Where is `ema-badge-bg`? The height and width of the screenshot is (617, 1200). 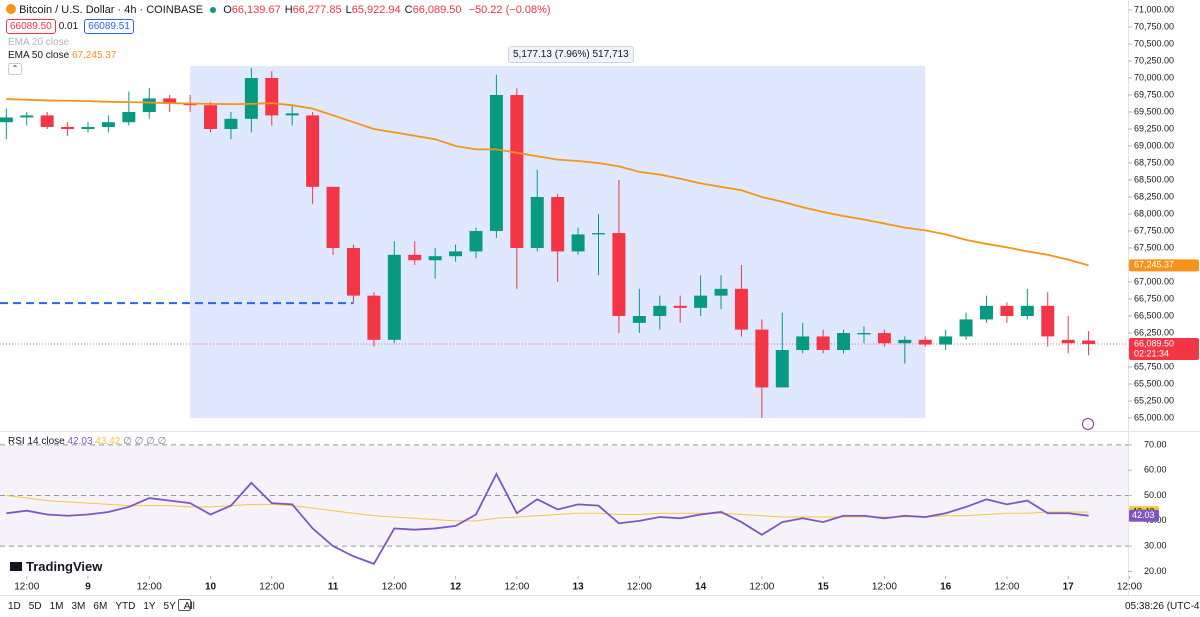
ema-badge-bg is located at coordinates (1164, 265).